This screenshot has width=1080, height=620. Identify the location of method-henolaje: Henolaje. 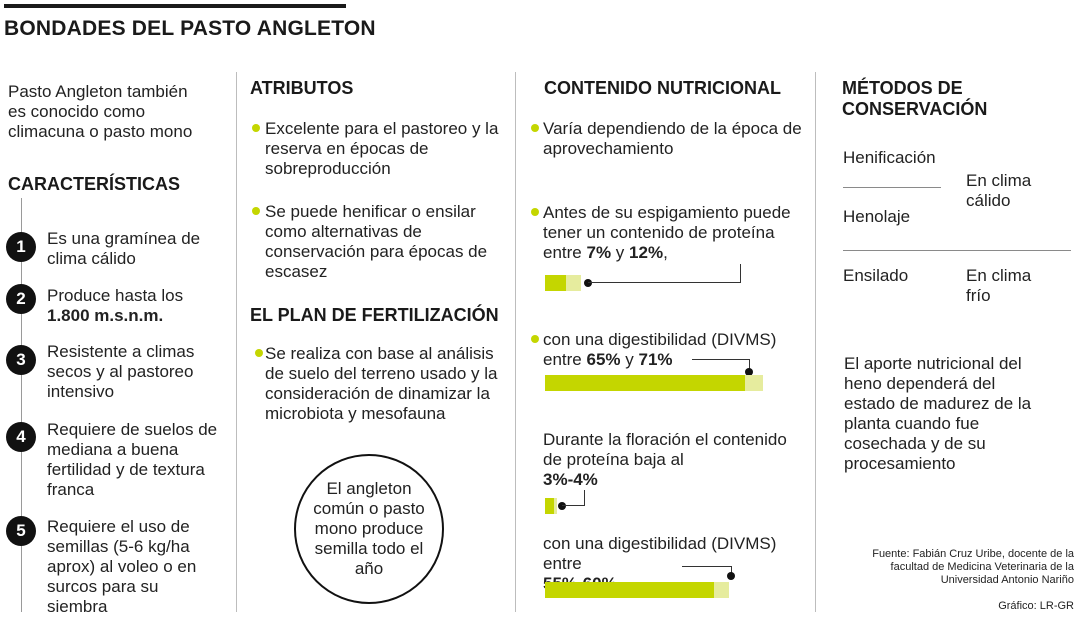
(877, 216).